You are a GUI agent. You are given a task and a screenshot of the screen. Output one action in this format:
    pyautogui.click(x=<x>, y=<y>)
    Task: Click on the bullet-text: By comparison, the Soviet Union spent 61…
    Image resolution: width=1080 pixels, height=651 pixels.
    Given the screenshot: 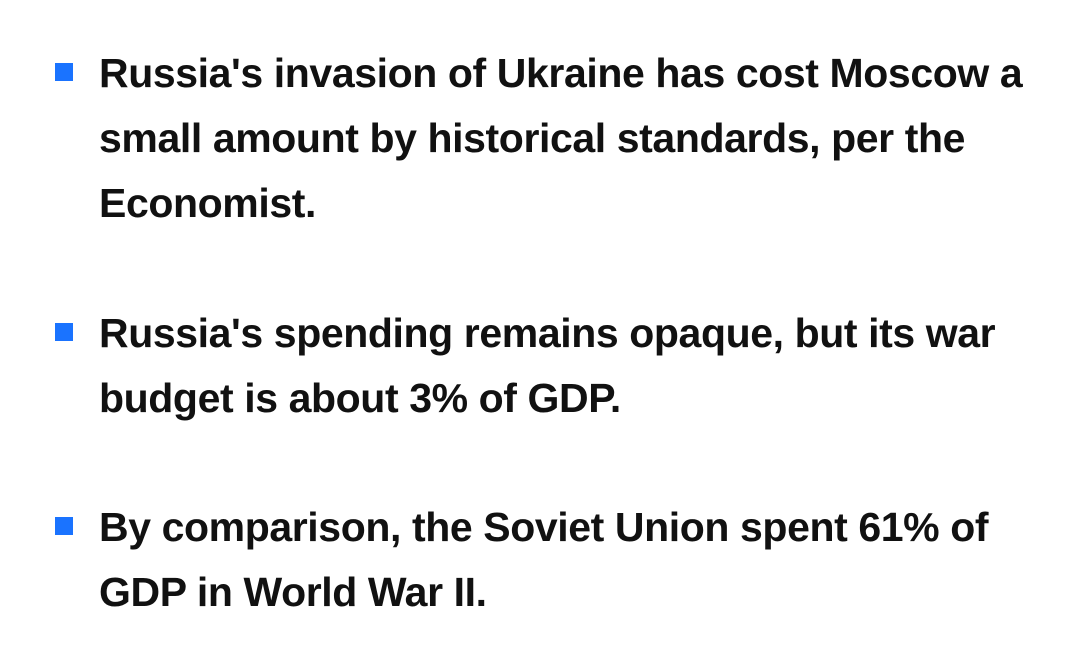 What is the action you would take?
    pyautogui.click(x=544, y=559)
    